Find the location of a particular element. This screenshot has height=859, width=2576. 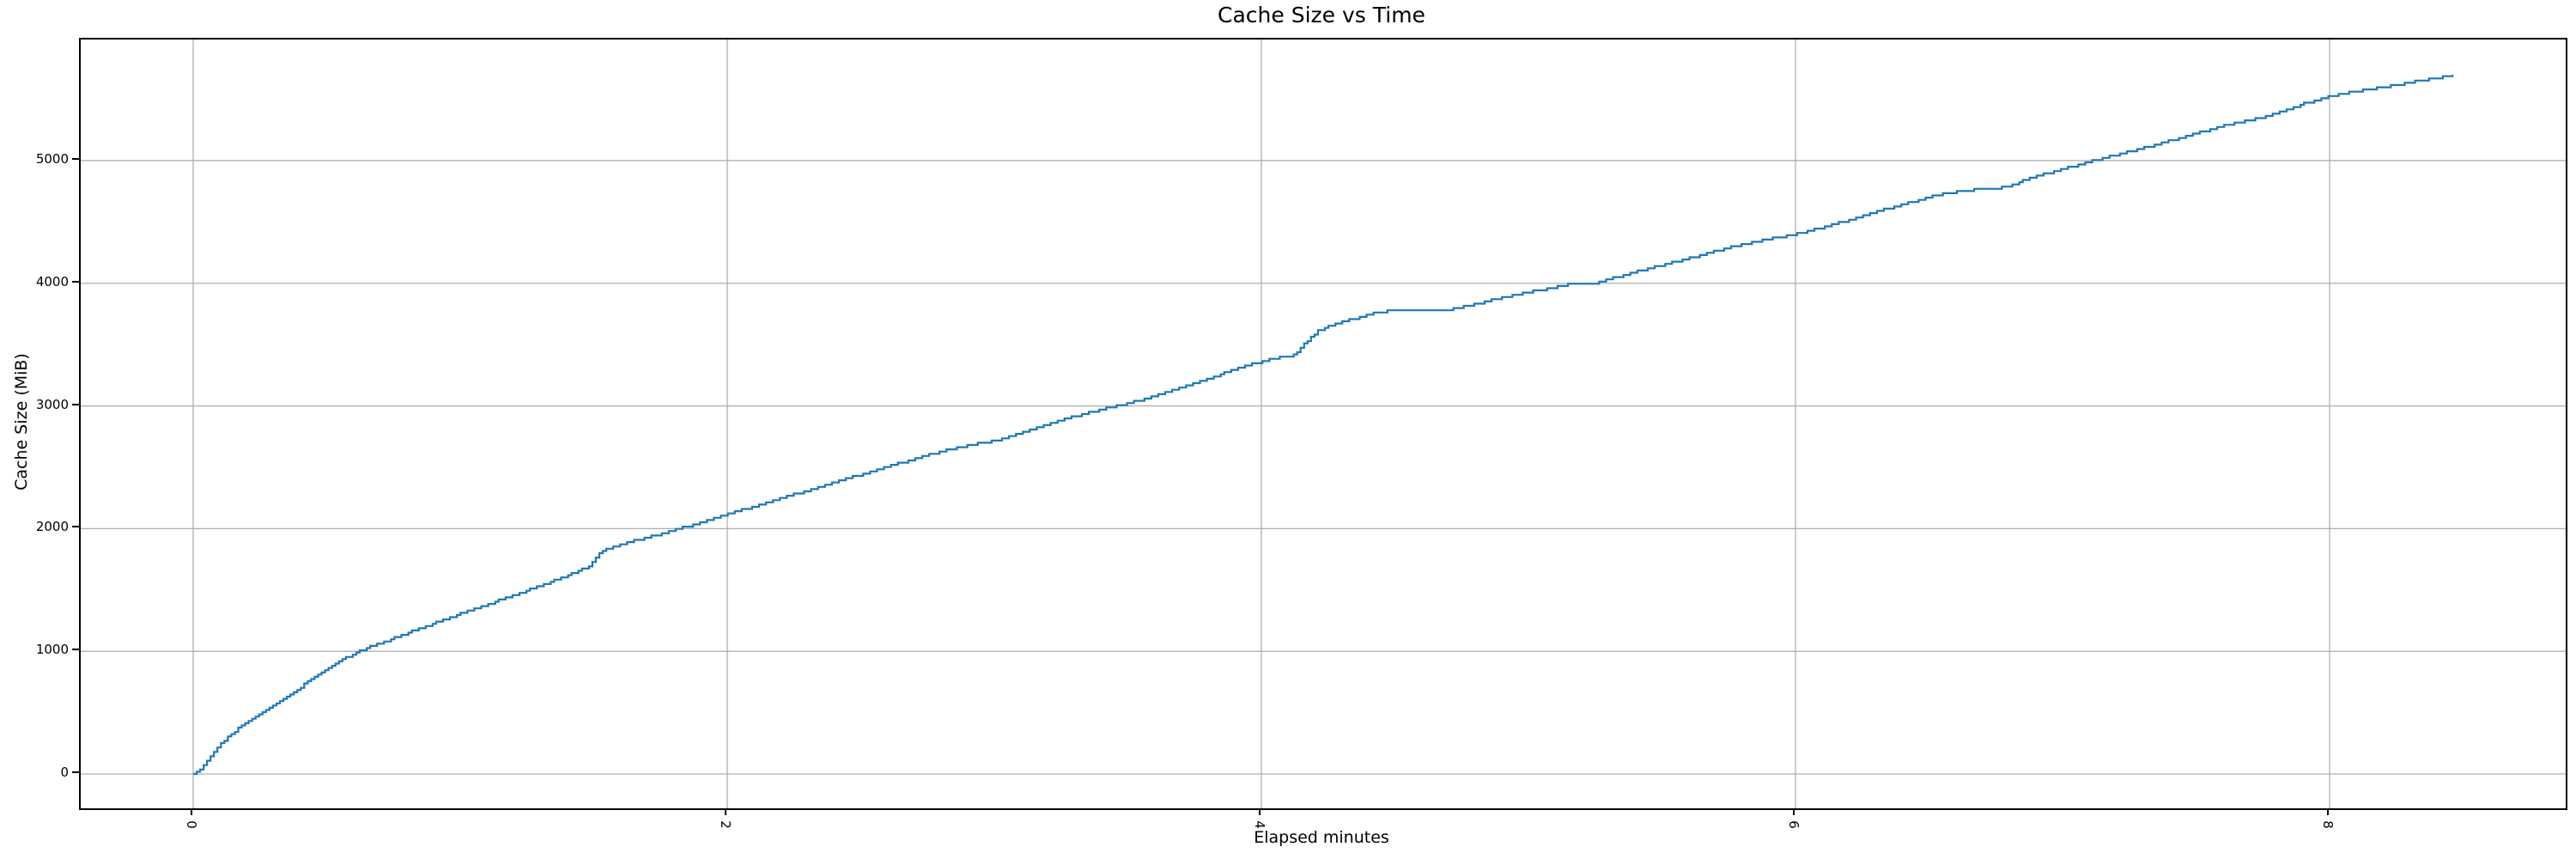

x-axis-label: Elapsed minutes is located at coordinates (1321, 837).